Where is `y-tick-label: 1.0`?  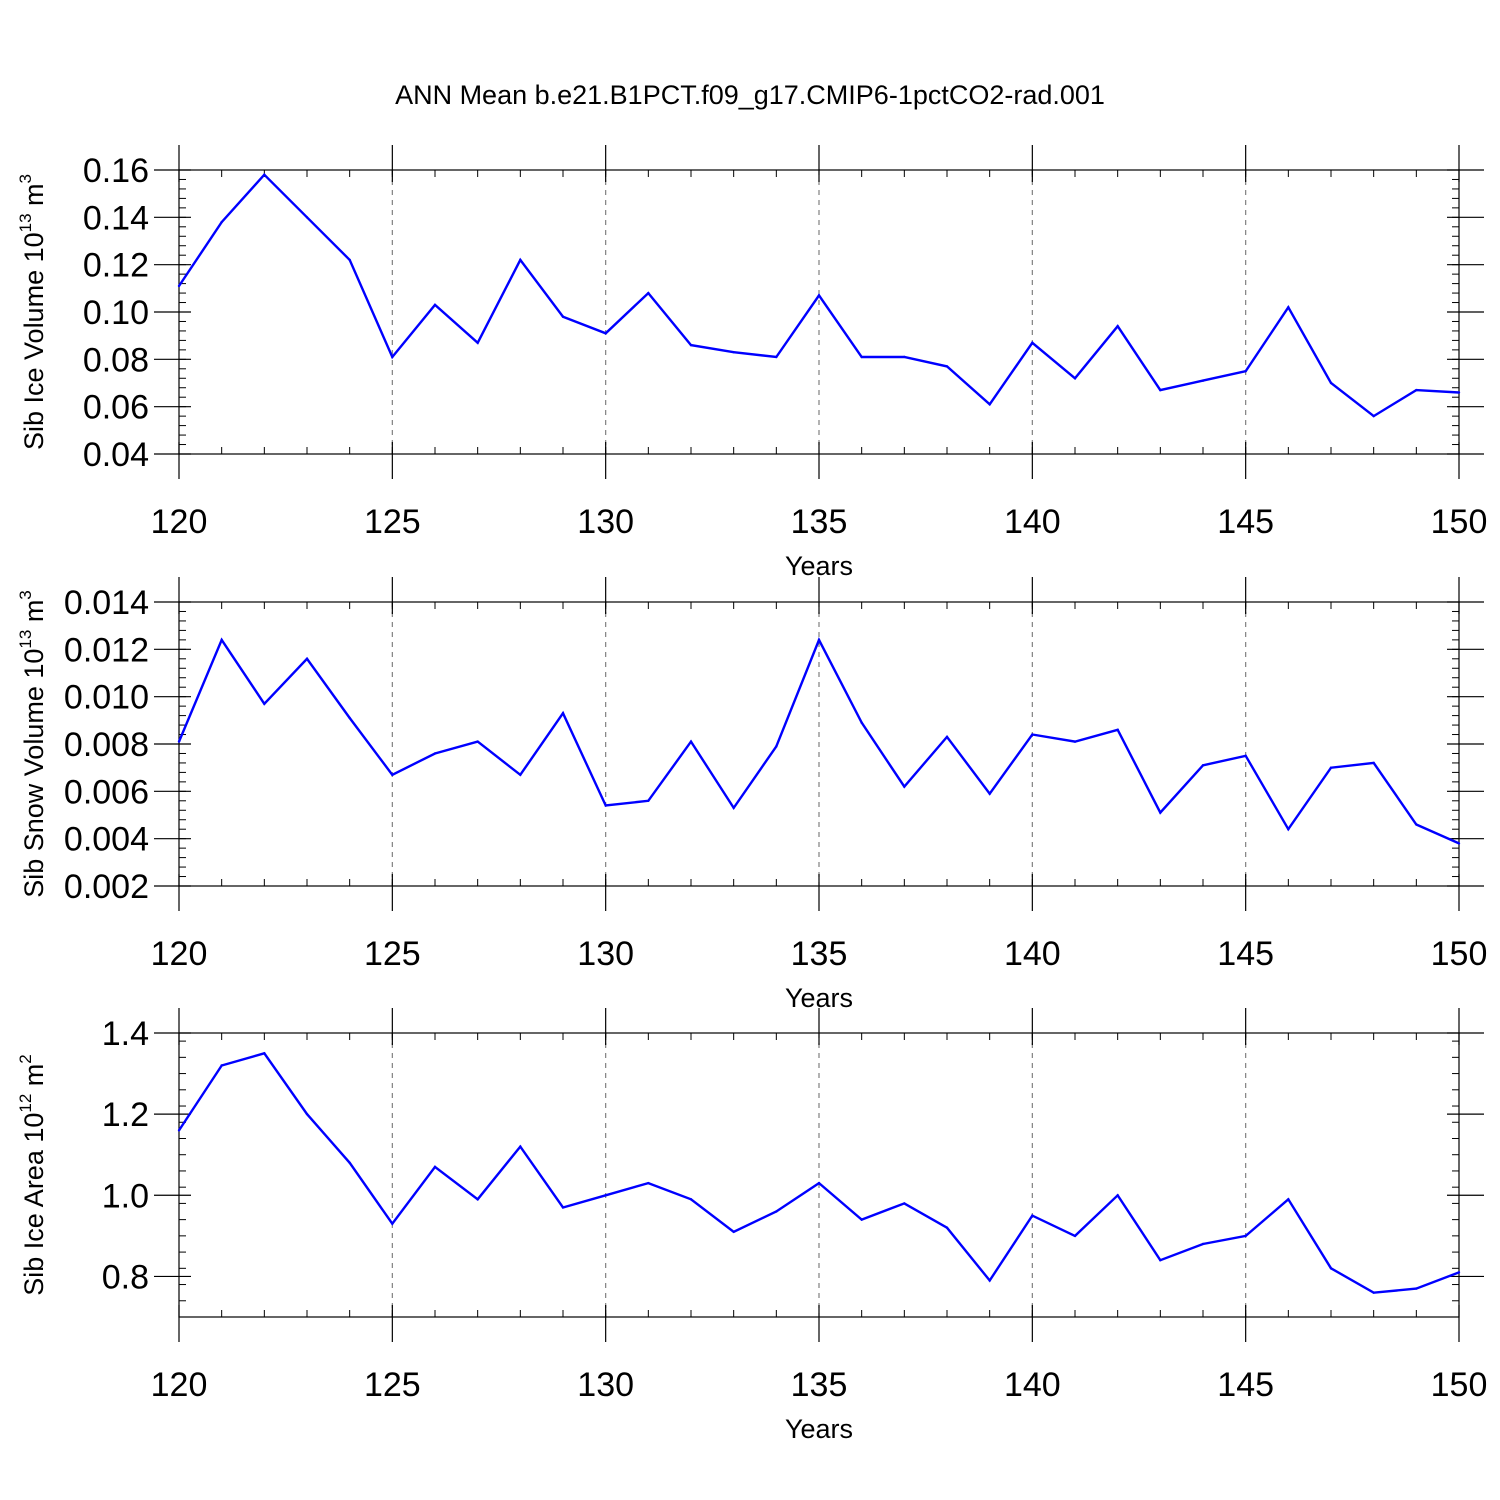 y-tick-label: 1.0 is located at coordinates (125, 1196).